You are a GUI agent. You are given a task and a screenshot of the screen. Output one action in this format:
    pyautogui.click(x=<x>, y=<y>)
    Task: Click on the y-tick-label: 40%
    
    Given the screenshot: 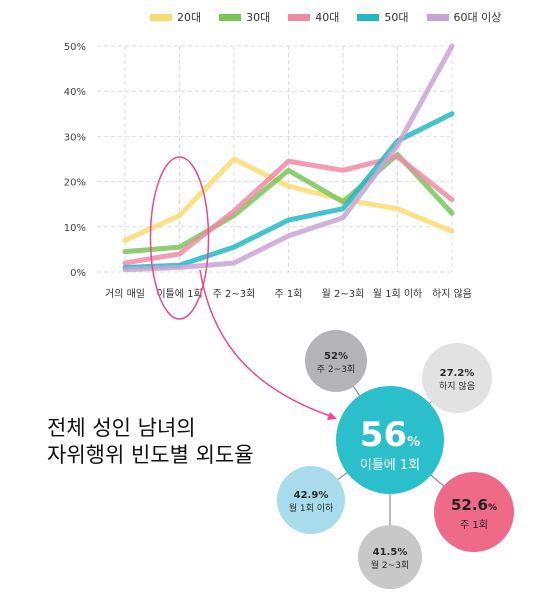 What is the action you would take?
    pyautogui.click(x=75, y=92)
    